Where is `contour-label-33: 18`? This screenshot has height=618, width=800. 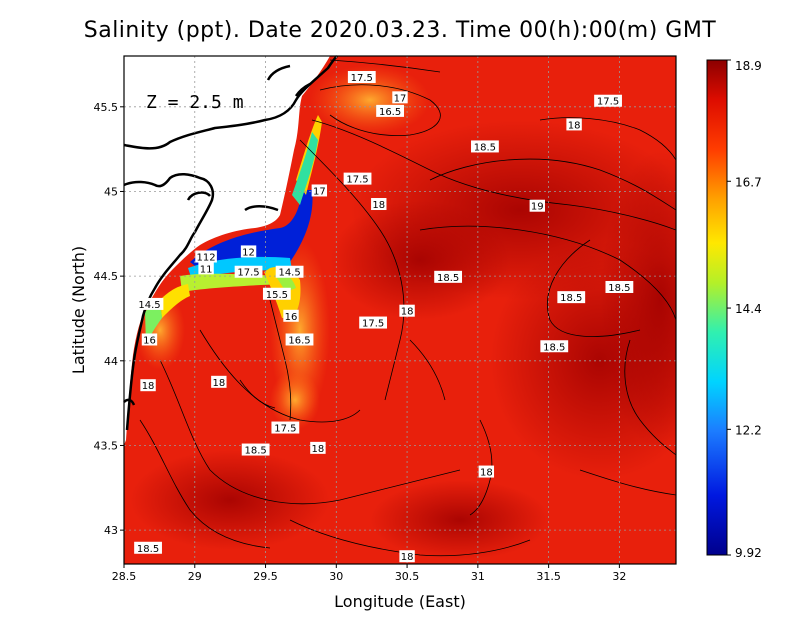 contour-label-33: 18 is located at coordinates (407, 556).